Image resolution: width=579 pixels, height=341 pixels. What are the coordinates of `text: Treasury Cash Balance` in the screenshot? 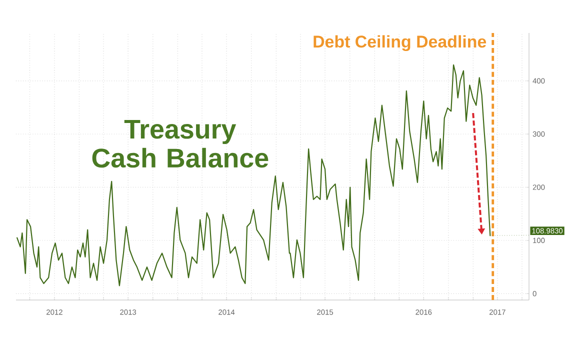 It's located at (180, 144).